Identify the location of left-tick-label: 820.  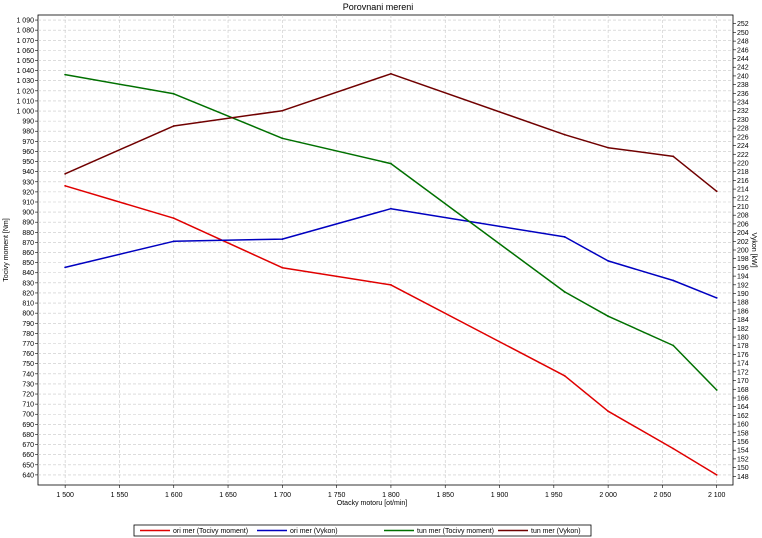
(28, 293).